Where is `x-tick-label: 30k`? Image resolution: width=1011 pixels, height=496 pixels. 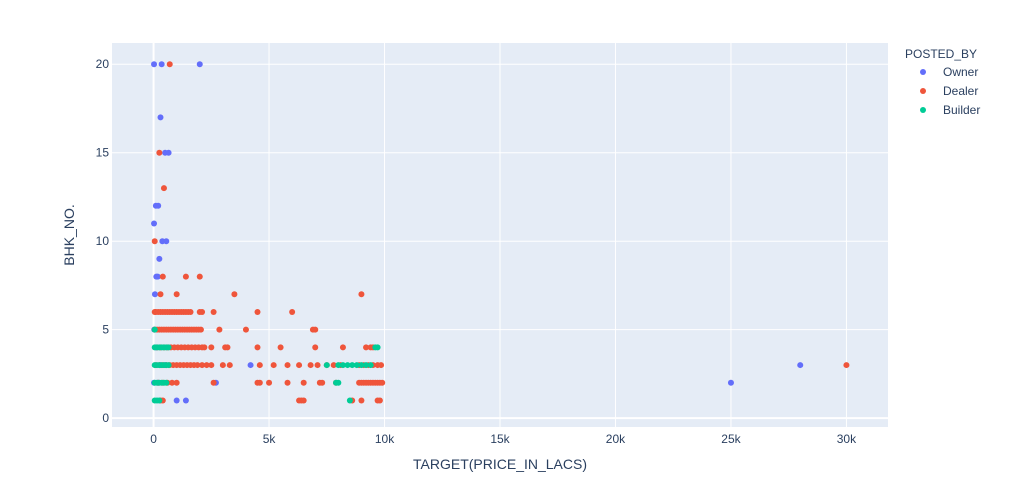 x-tick-label: 30k is located at coordinates (847, 439).